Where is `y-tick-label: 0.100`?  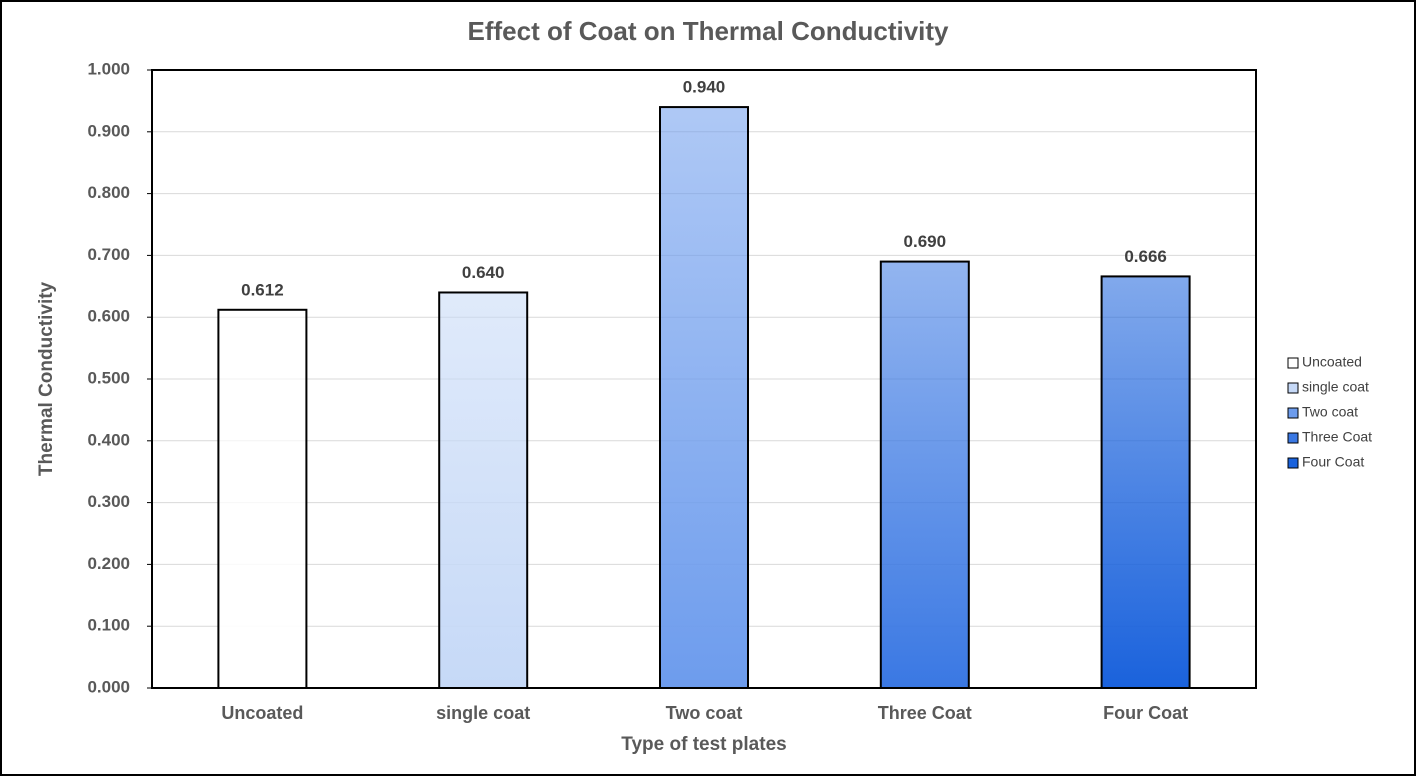
y-tick-label: 0.100 is located at coordinates (108, 625).